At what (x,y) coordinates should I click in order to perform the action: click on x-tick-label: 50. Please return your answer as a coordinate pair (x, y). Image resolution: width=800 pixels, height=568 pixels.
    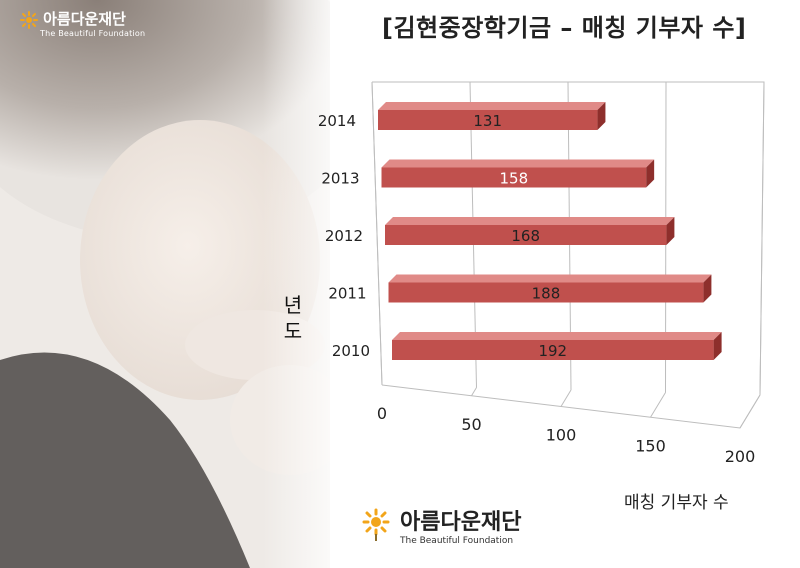
    Looking at the image, I should click on (471, 424).